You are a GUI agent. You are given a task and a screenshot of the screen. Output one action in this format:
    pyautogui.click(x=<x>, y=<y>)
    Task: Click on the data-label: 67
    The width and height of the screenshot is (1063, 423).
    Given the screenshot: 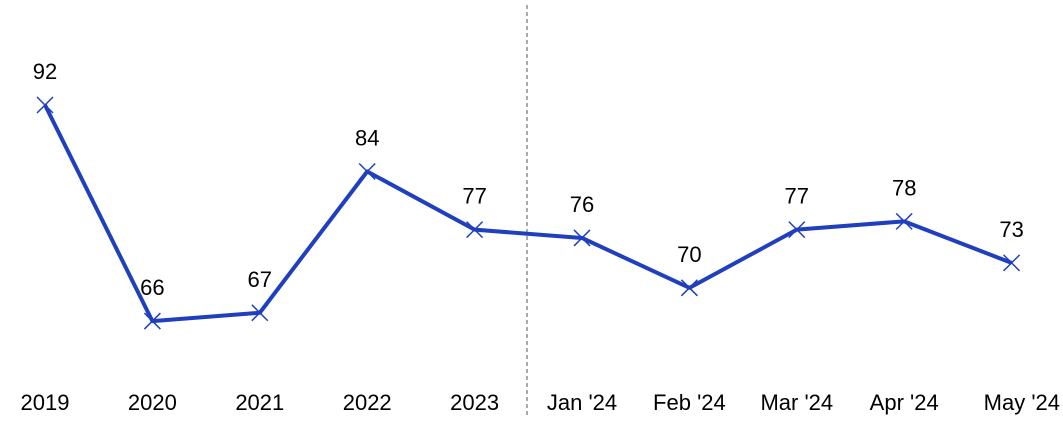 What is the action you would take?
    pyautogui.click(x=260, y=279)
    